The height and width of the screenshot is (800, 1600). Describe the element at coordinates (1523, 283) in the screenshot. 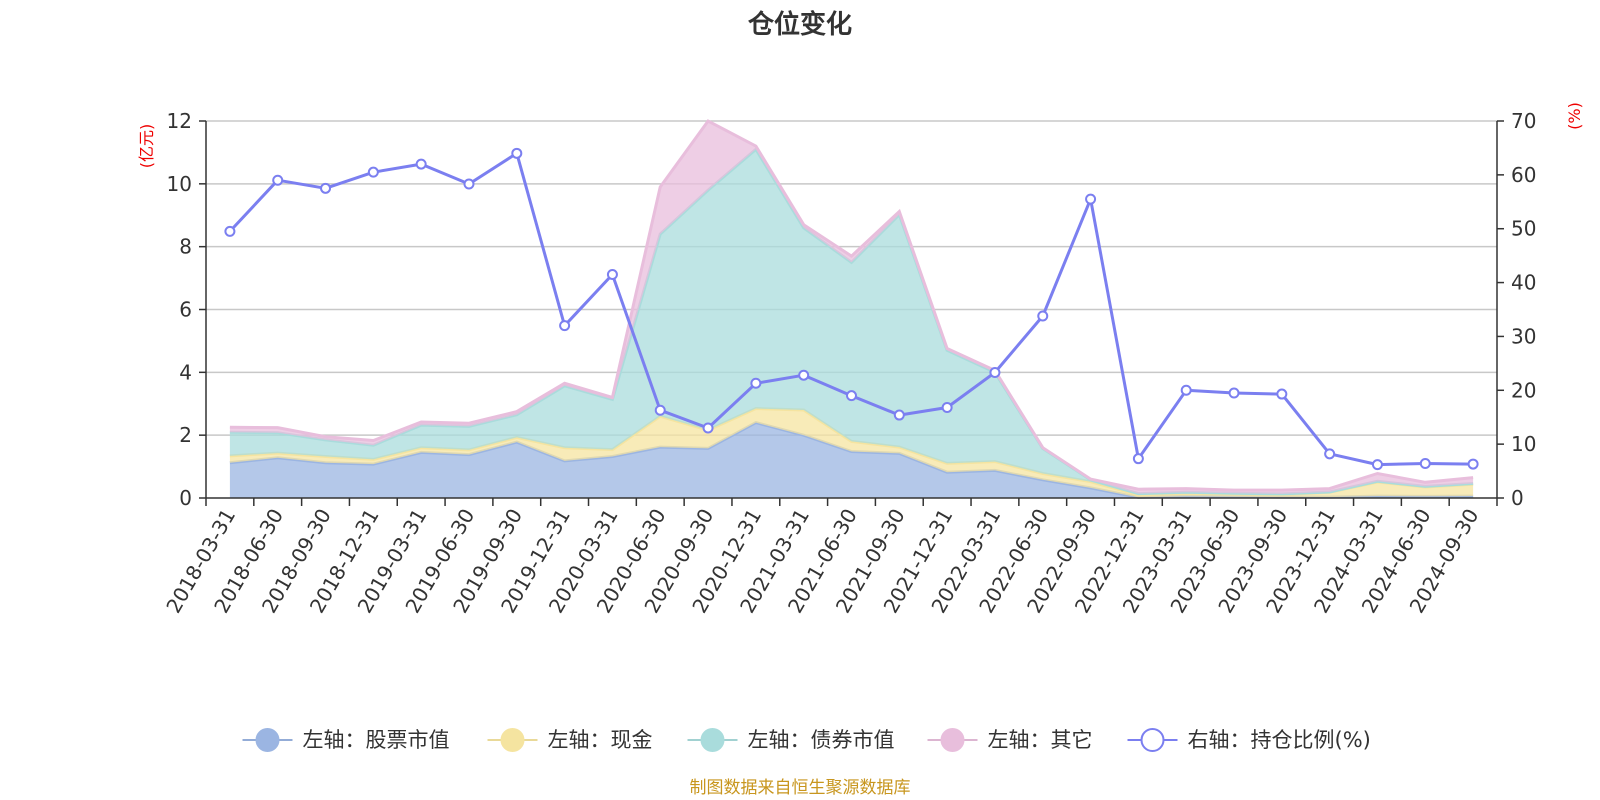

I see `right-tick-label: 40` at that location.